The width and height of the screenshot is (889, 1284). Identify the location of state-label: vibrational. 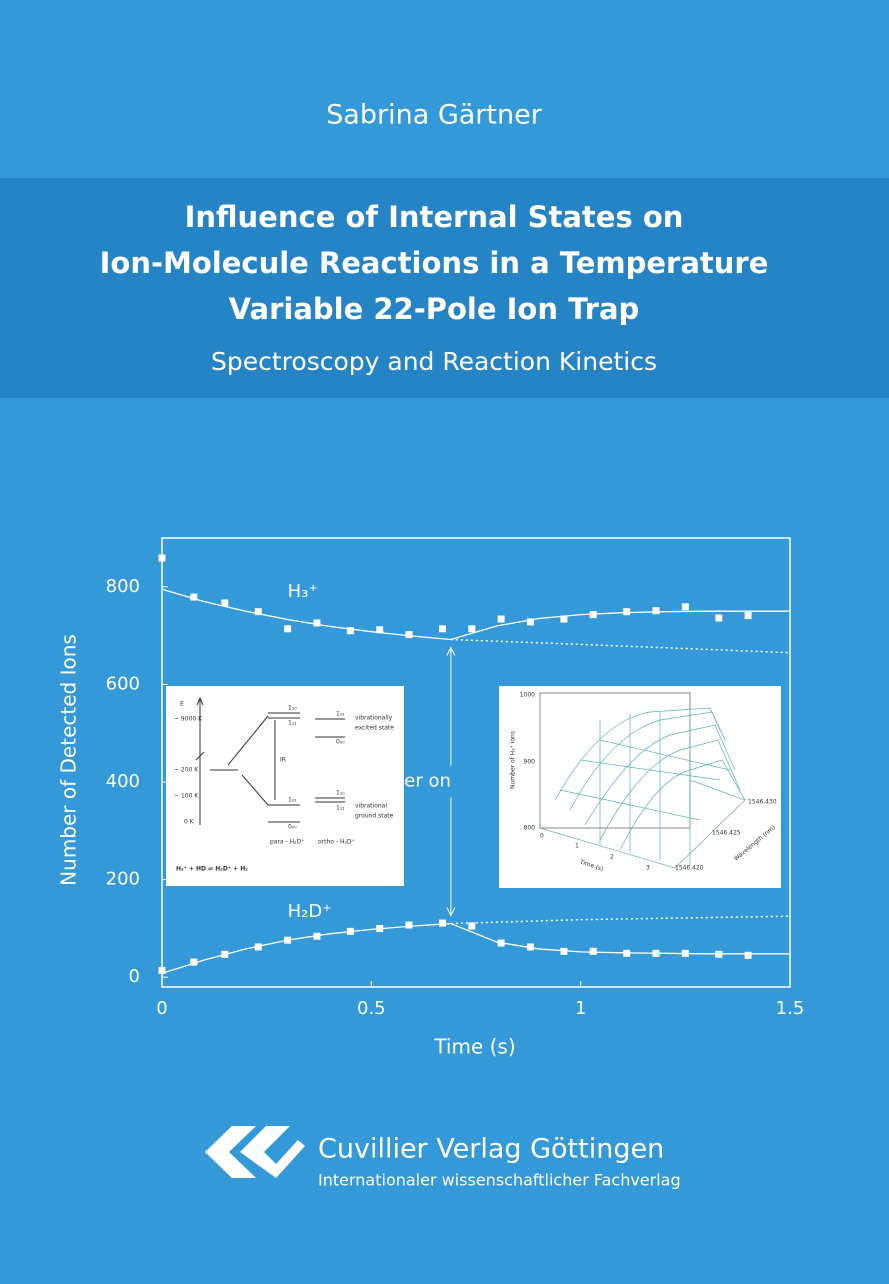
(371, 806).